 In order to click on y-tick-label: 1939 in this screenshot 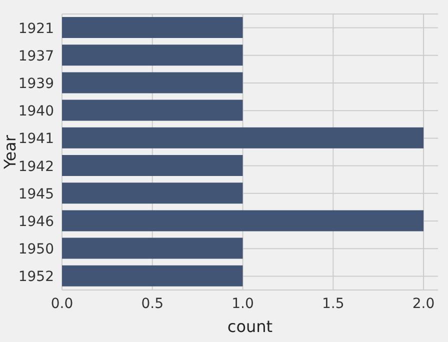, I will do `click(36, 84)`.